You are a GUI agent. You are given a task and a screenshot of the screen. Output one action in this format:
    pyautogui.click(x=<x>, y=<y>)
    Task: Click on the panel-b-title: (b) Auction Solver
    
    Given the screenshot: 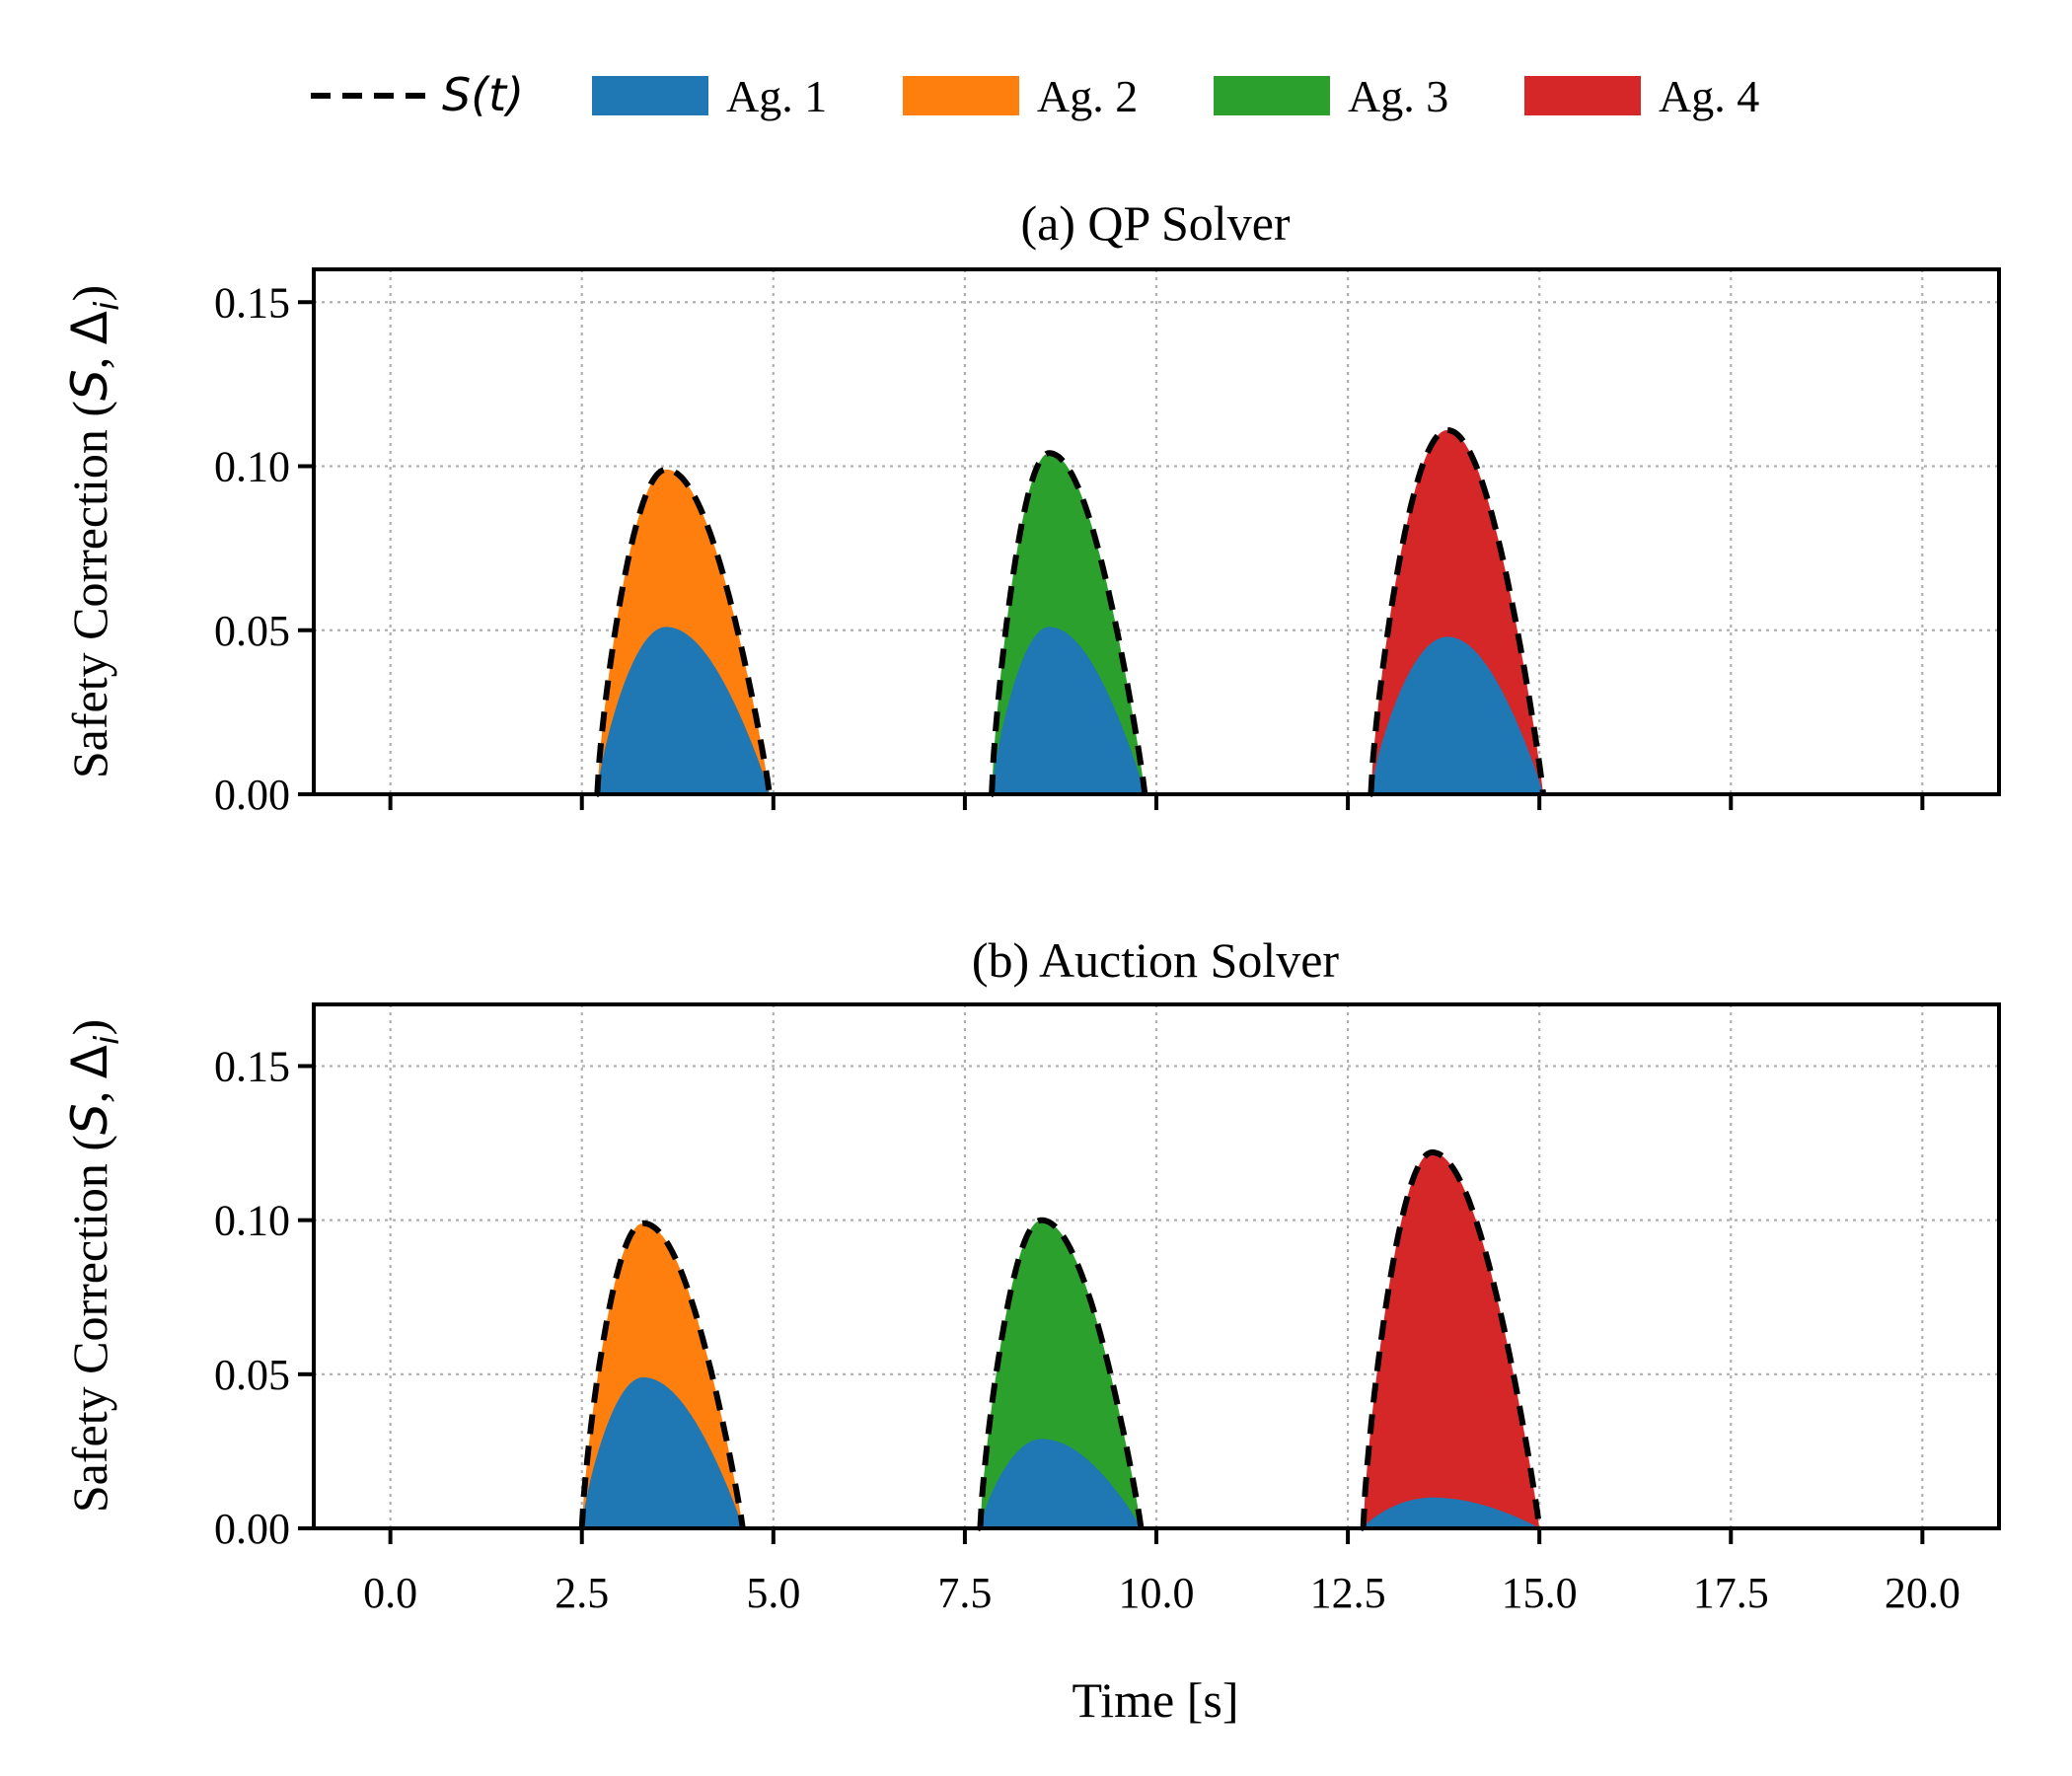 What is the action you would take?
    pyautogui.click(x=1156, y=960)
    